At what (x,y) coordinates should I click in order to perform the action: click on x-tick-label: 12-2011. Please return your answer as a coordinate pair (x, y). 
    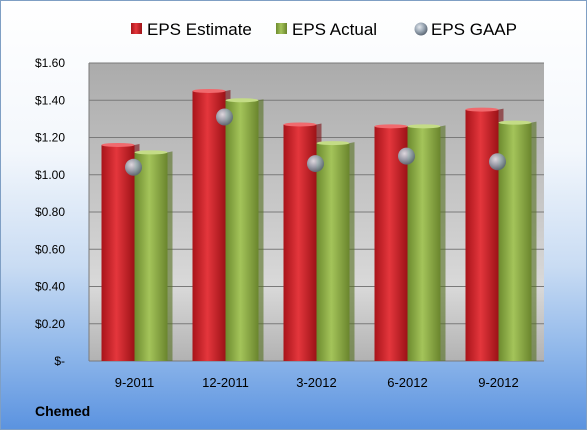
    Looking at the image, I should click on (225, 382).